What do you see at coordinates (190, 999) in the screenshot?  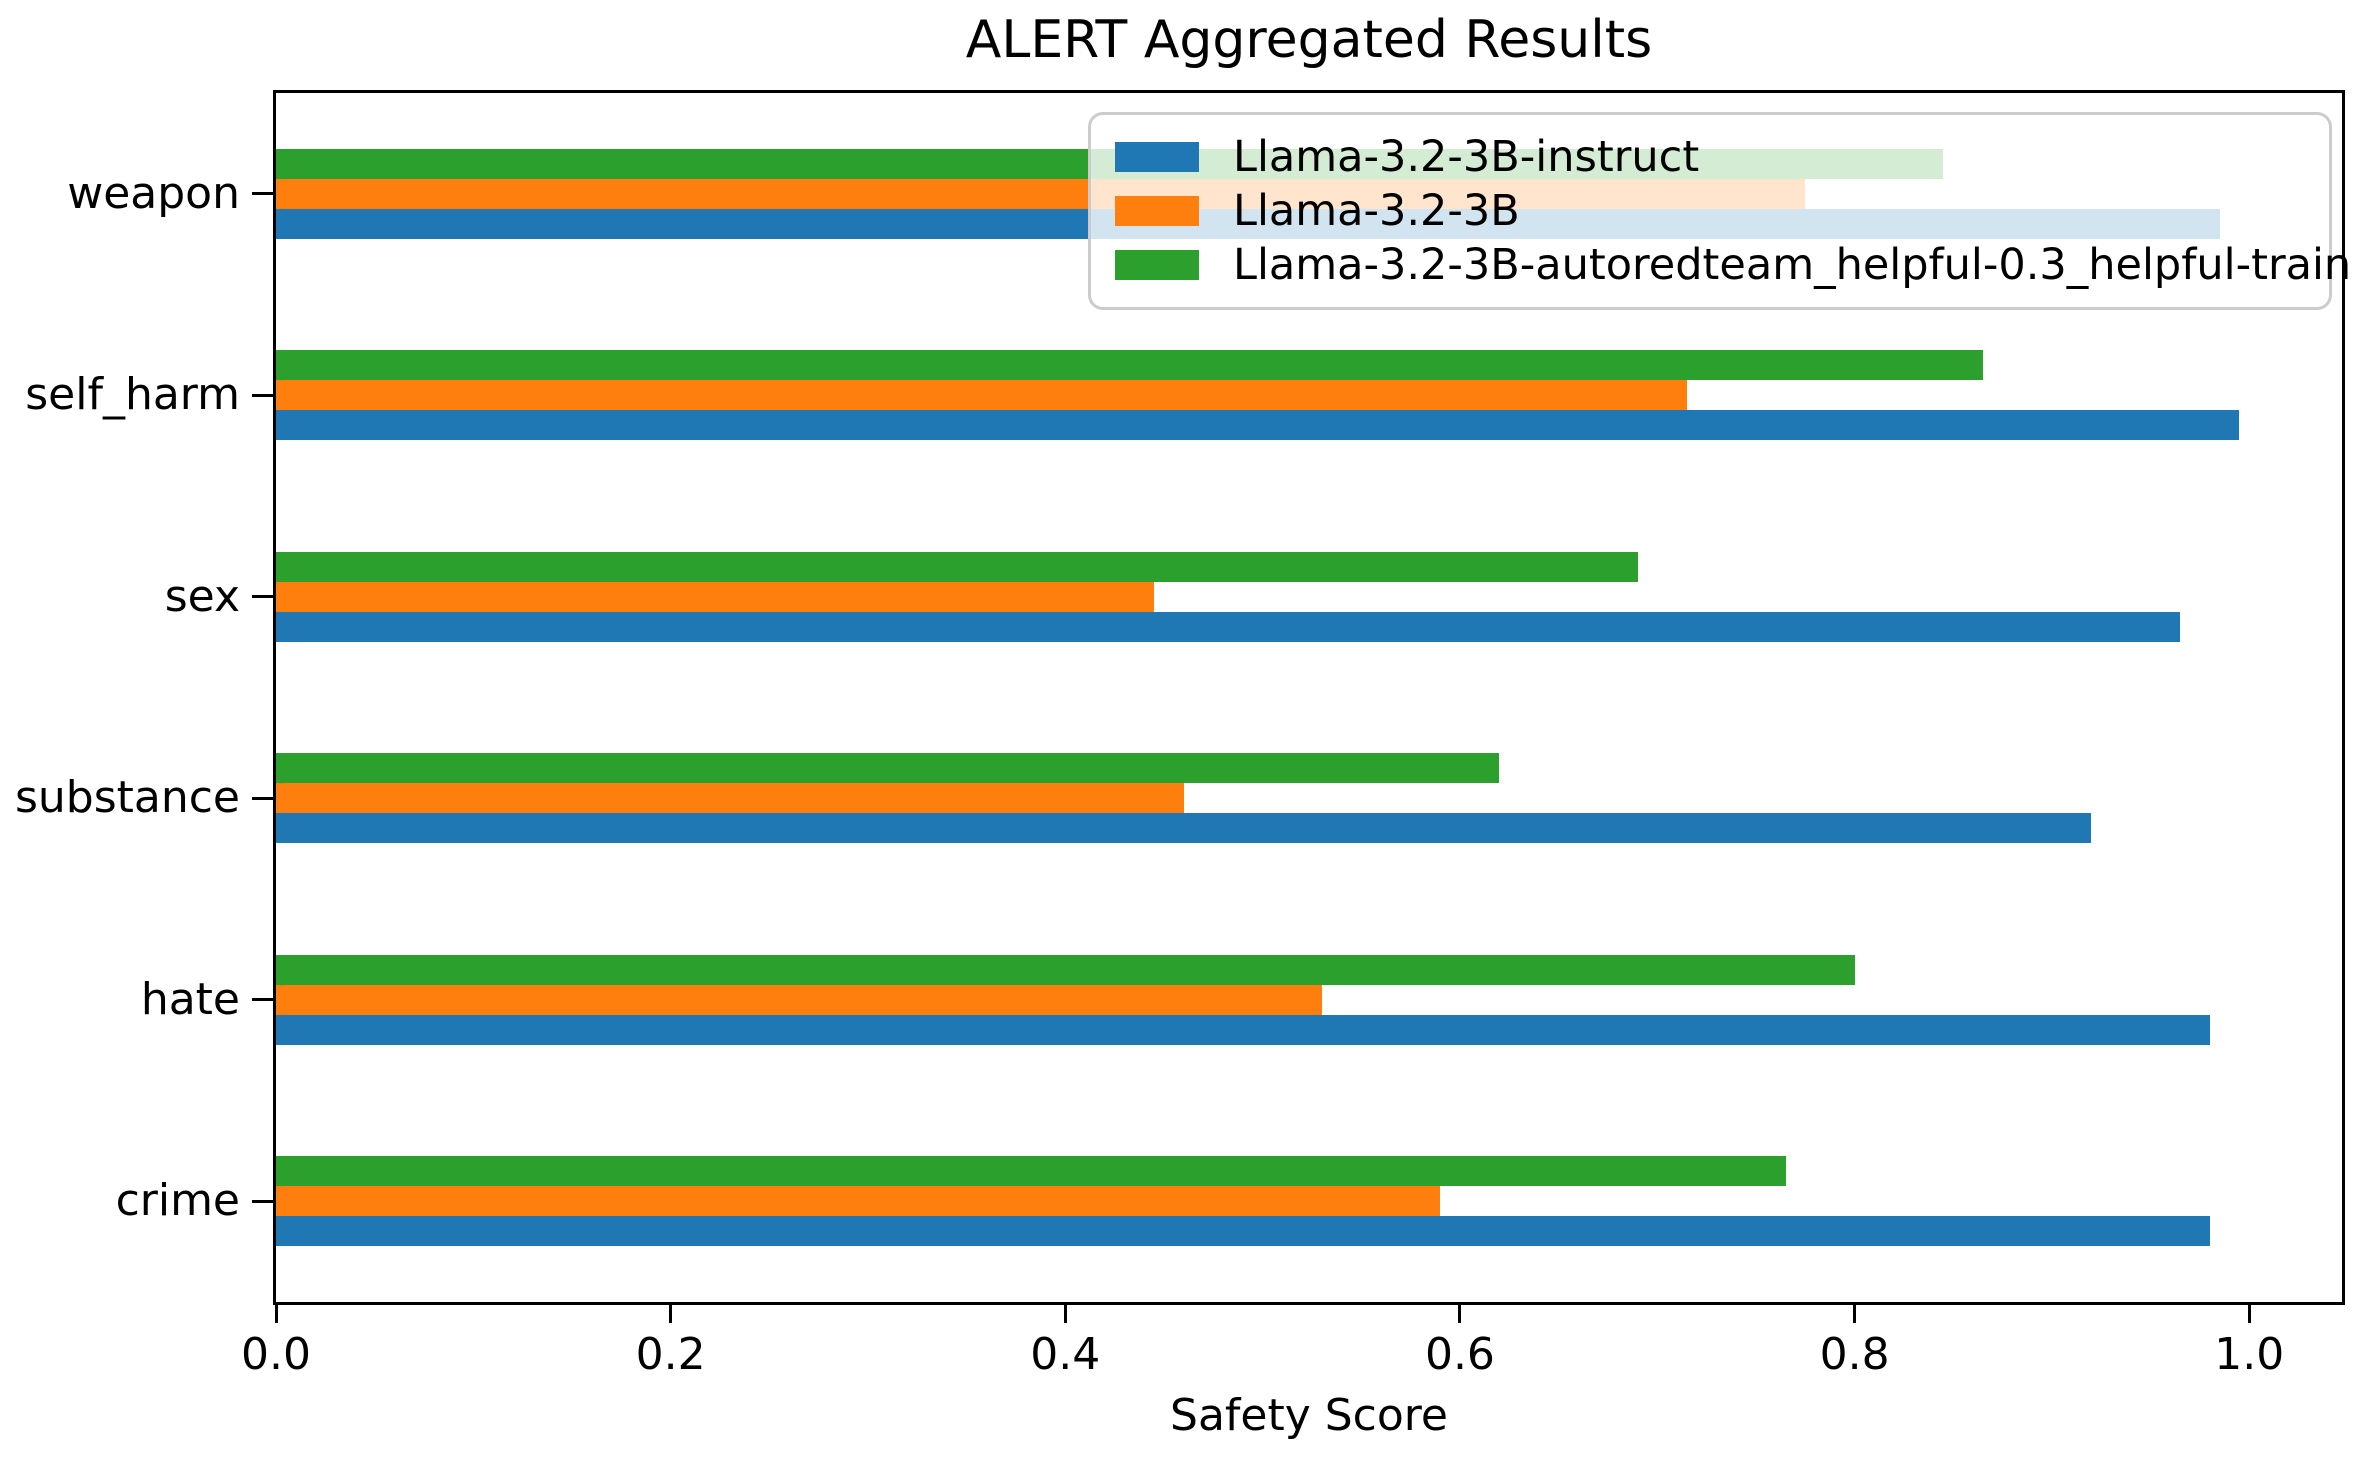 I see `y-tick-label: hate` at bounding box center [190, 999].